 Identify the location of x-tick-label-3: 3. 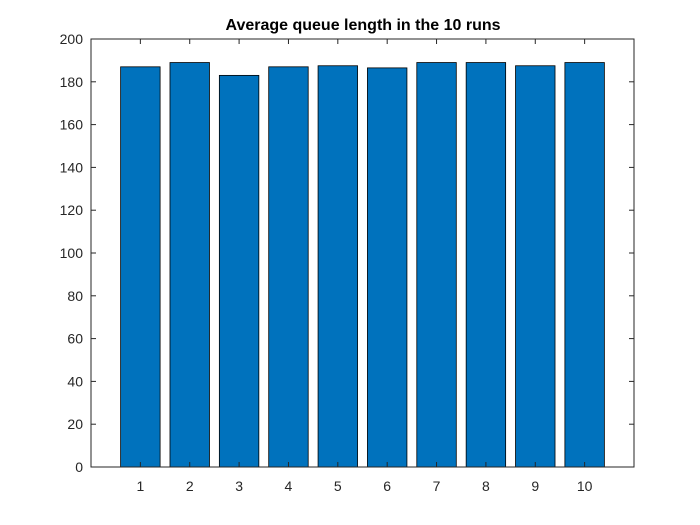
(239, 486).